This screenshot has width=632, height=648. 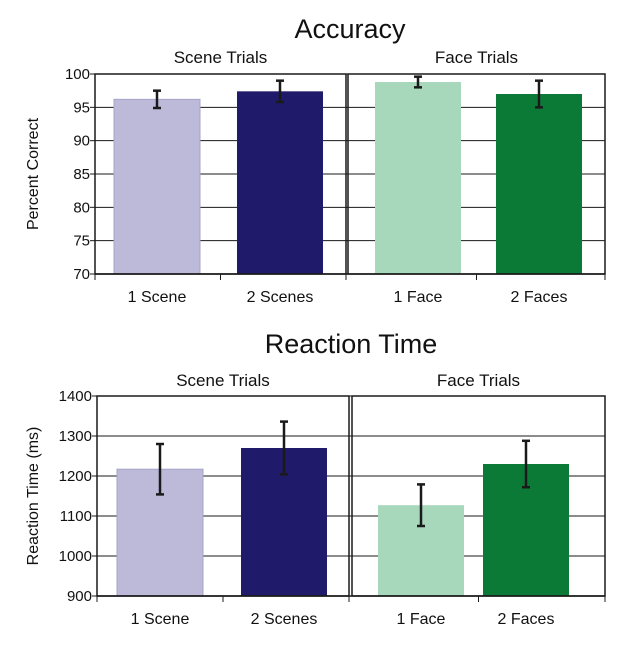 I want to click on y-tick-label: 1000, so click(x=75, y=556).